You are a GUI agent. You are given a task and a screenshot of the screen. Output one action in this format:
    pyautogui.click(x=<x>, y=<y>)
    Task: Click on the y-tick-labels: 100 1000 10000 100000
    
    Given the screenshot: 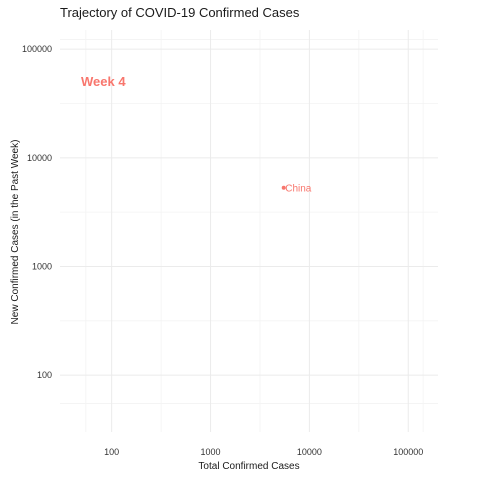 What is the action you would take?
    pyautogui.click(x=37, y=212)
    